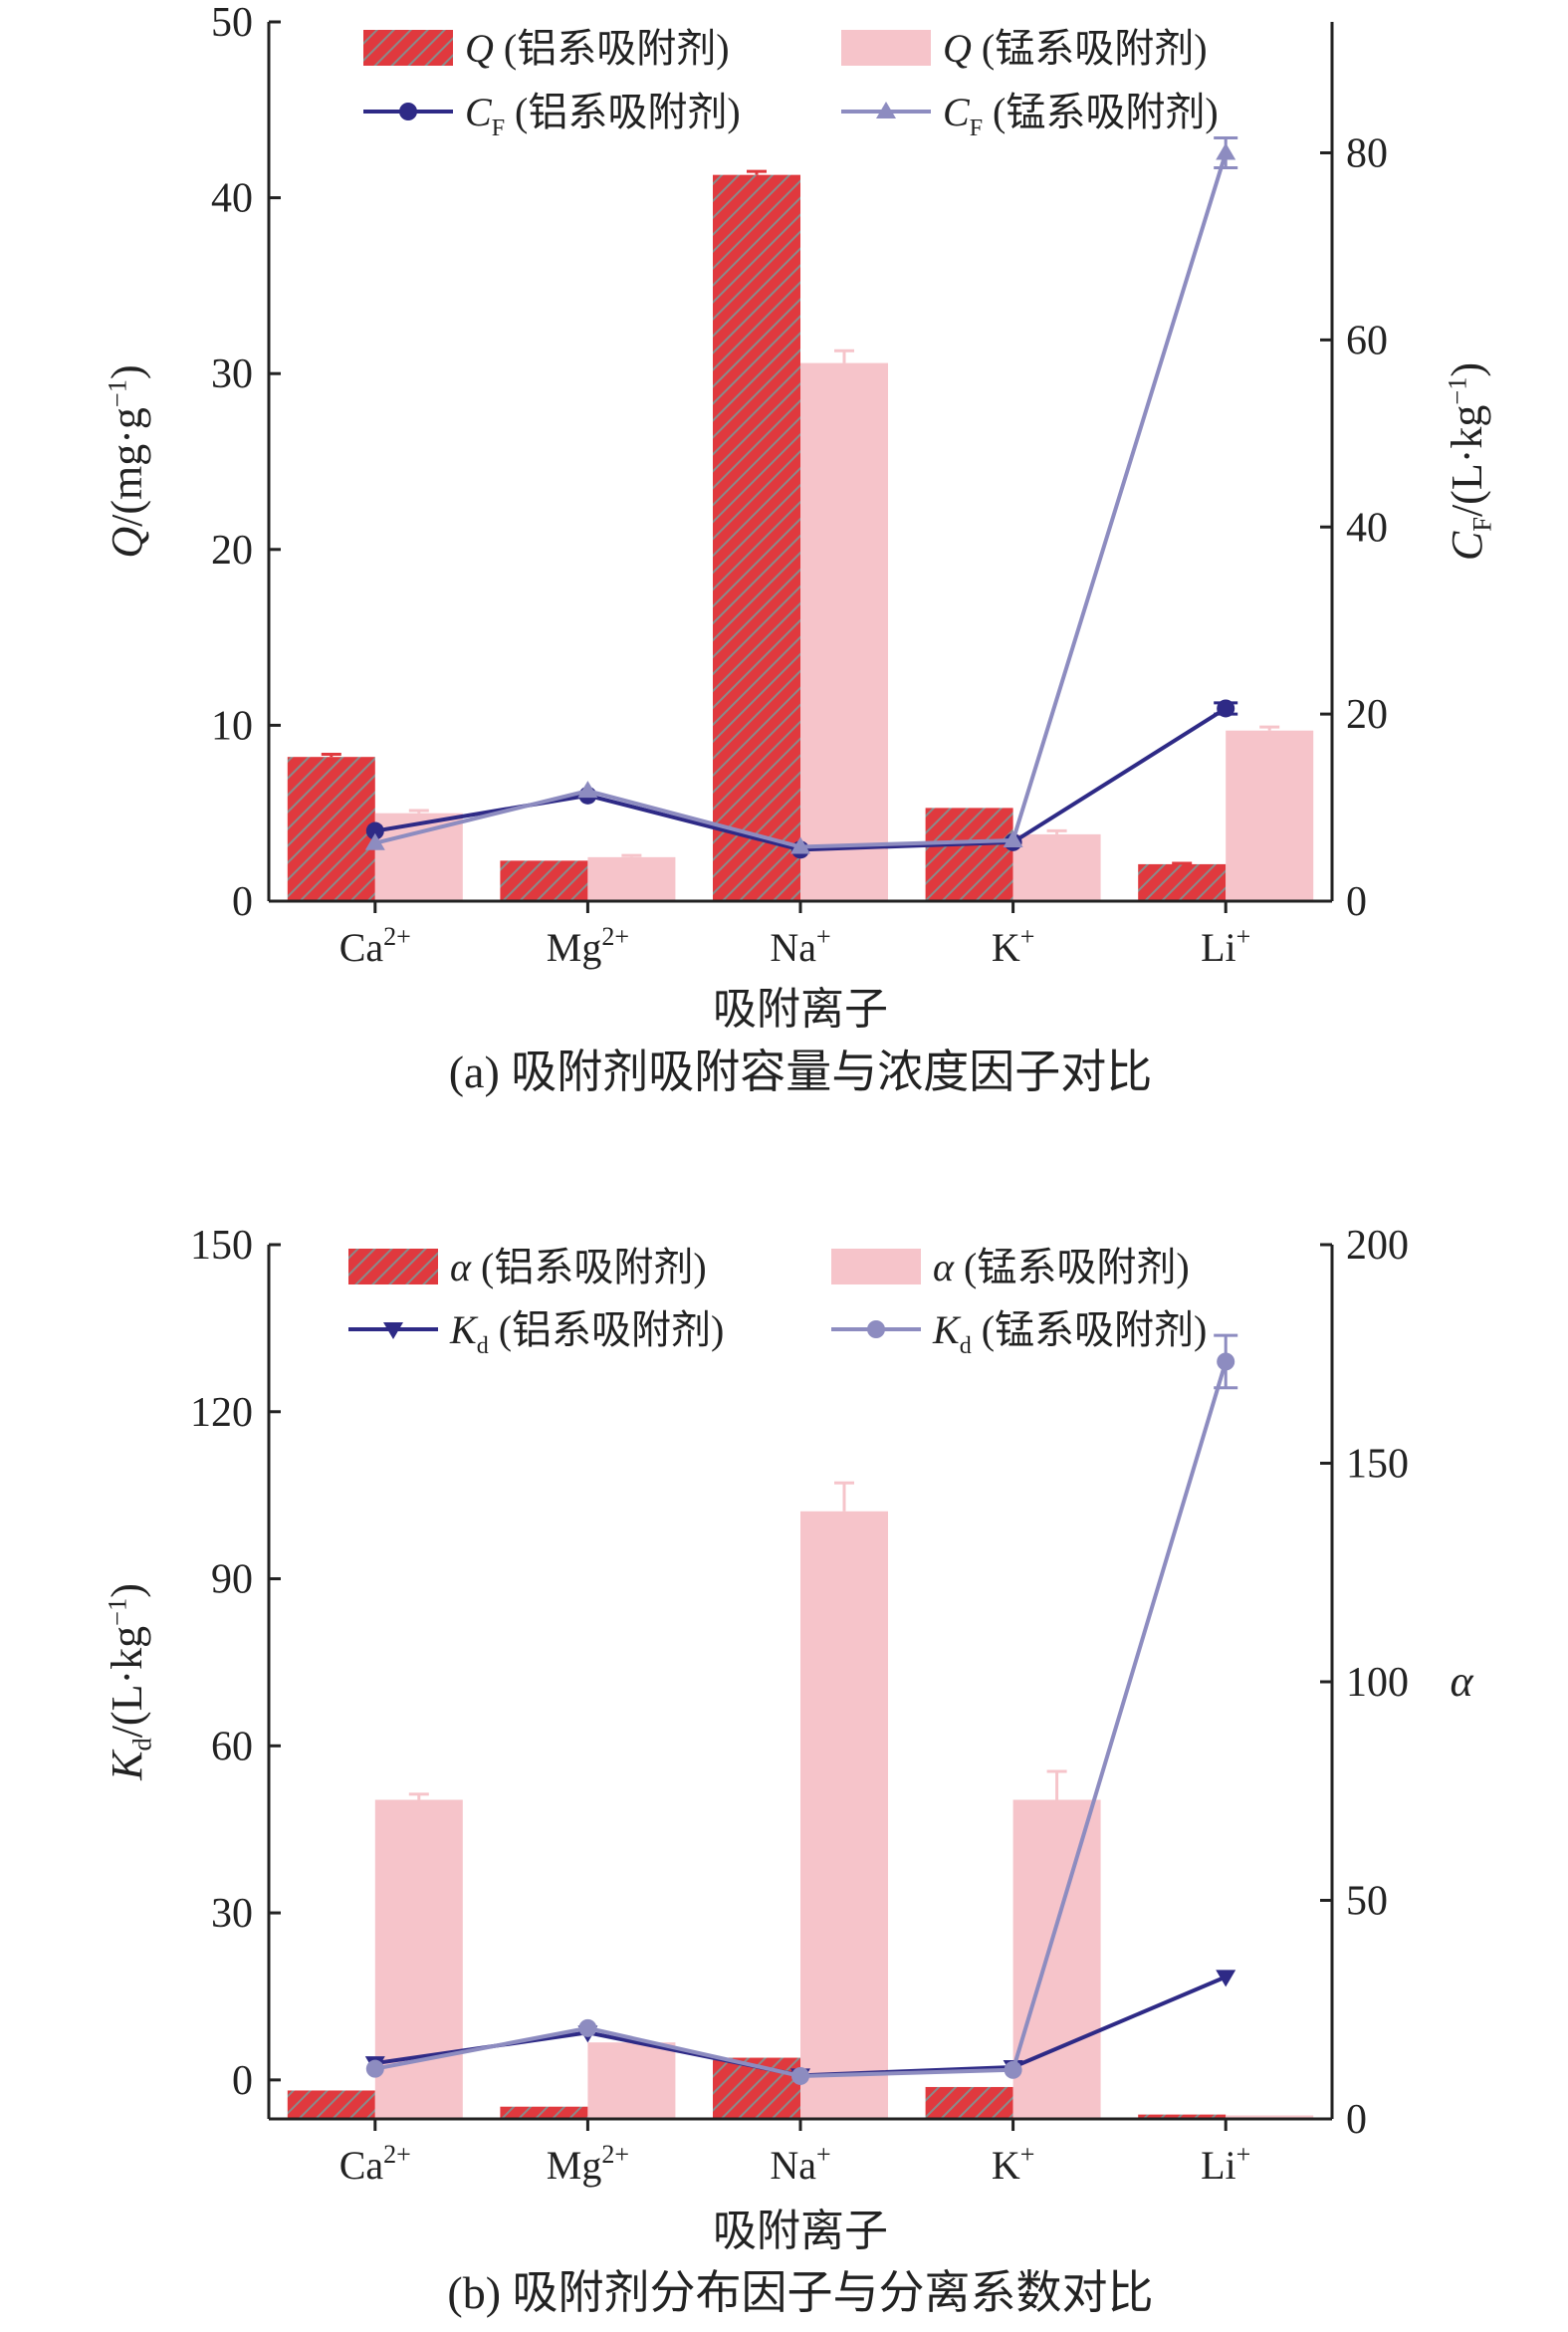  What do you see at coordinates (1470, 461) in the screenshot?
I see `y2-axis-title: CF/(L·kg−1)` at bounding box center [1470, 461].